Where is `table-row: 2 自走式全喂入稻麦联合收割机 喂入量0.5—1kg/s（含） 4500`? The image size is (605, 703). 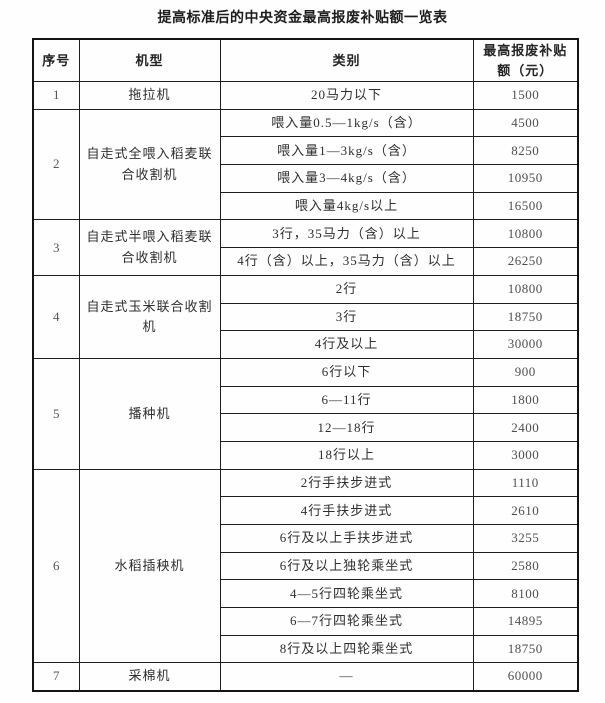
table-row: 2 自走式全喂入稻麦联合收割机 喂入量0.5—1kg/s（含） 4500 is located at coordinates (305, 164).